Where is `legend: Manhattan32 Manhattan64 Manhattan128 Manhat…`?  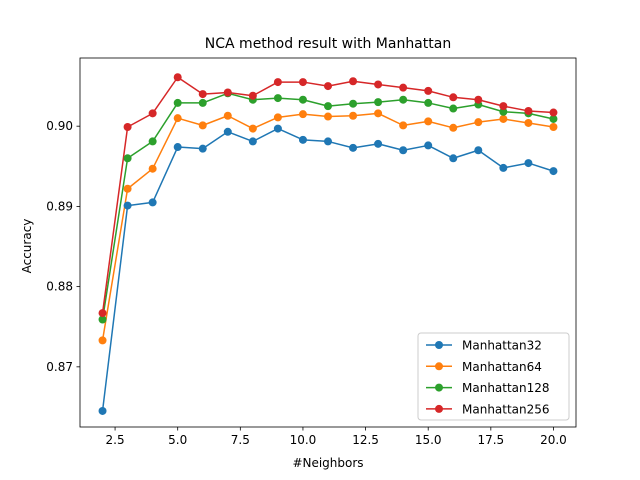
legend: Manhattan32 Manhattan64 Manhattan128 Manhat… is located at coordinates (493, 376).